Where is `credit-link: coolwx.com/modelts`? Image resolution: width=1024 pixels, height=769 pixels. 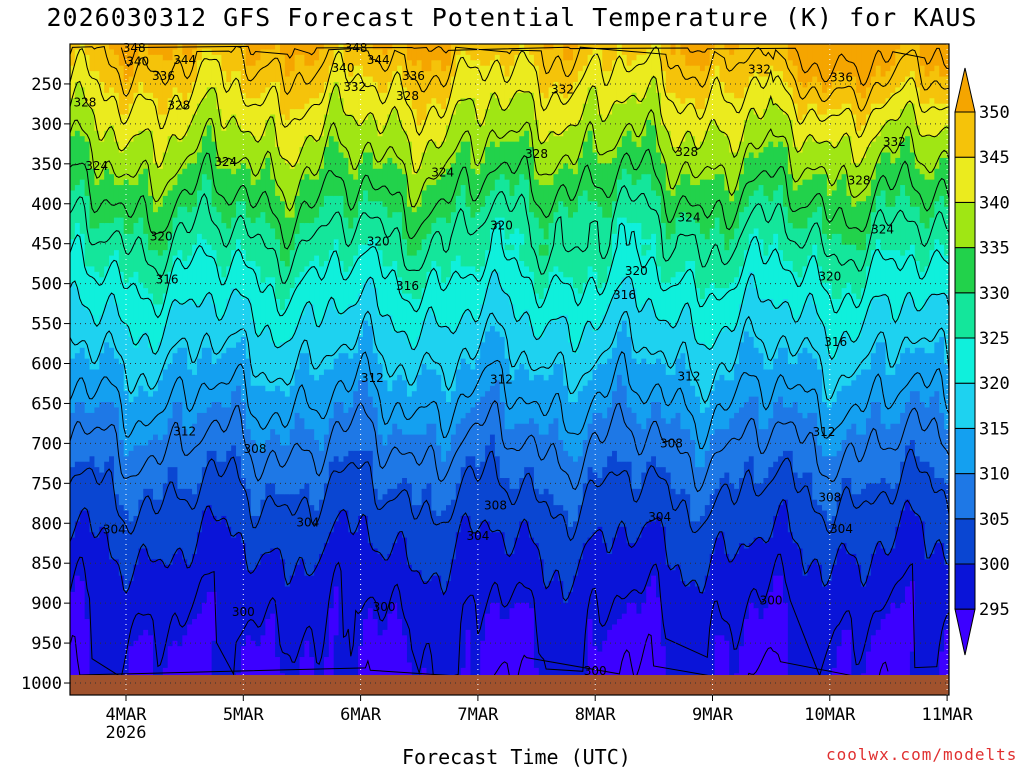
credit-link: coolwx.com/modelts is located at coordinates (922, 754).